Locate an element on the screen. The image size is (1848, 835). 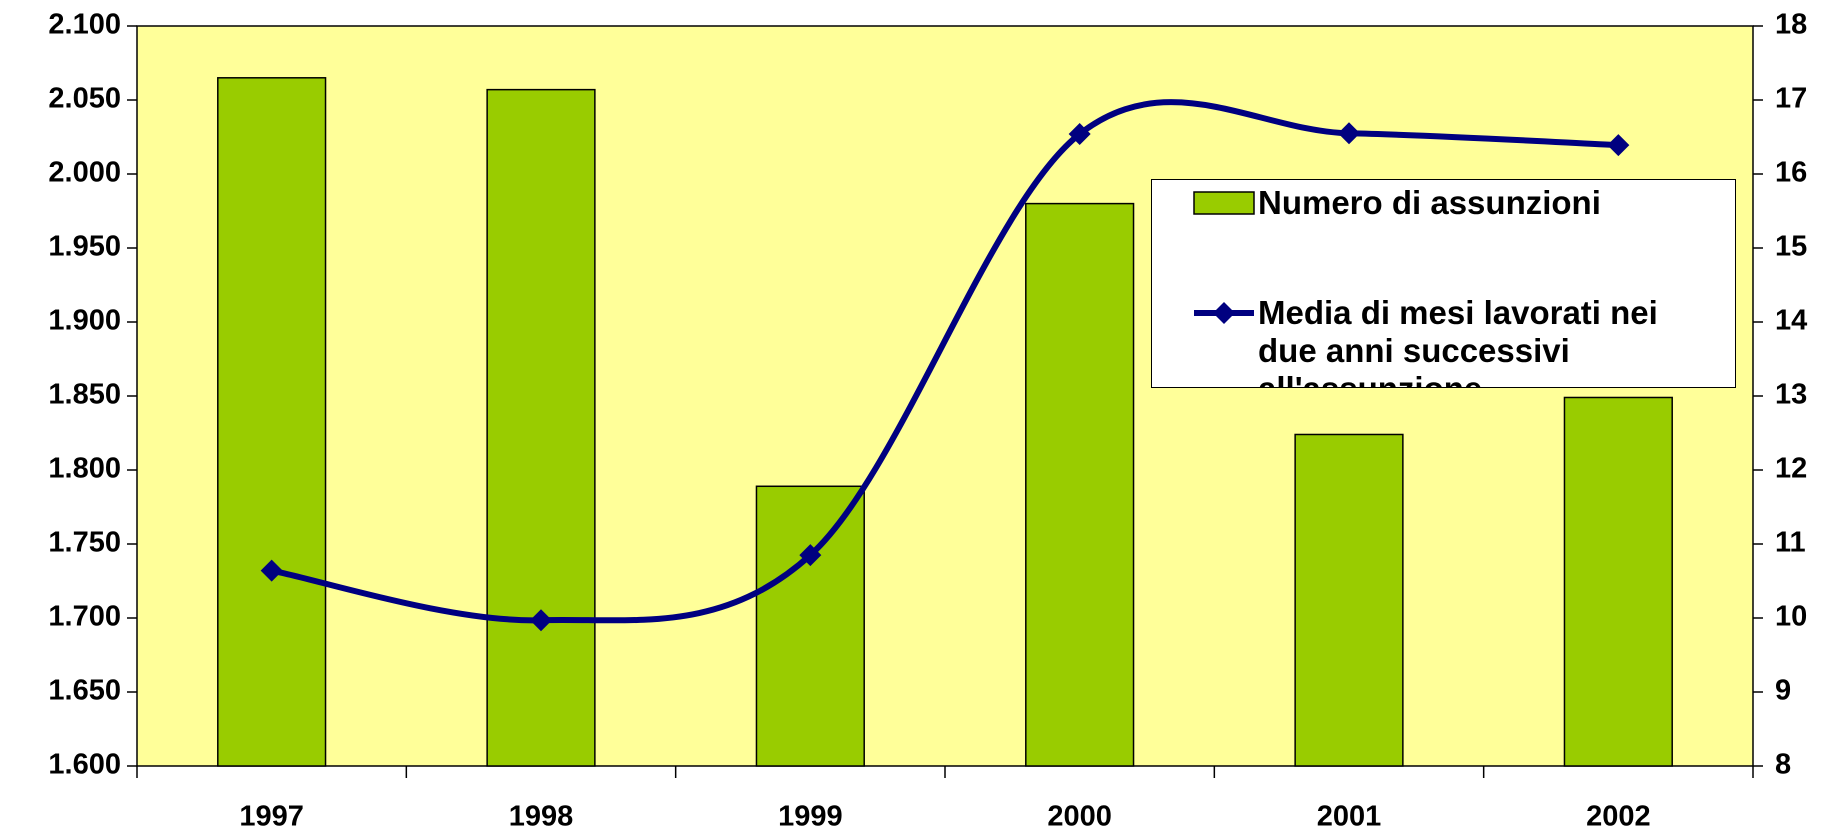
x-tick-label: 1997 is located at coordinates (271, 817).